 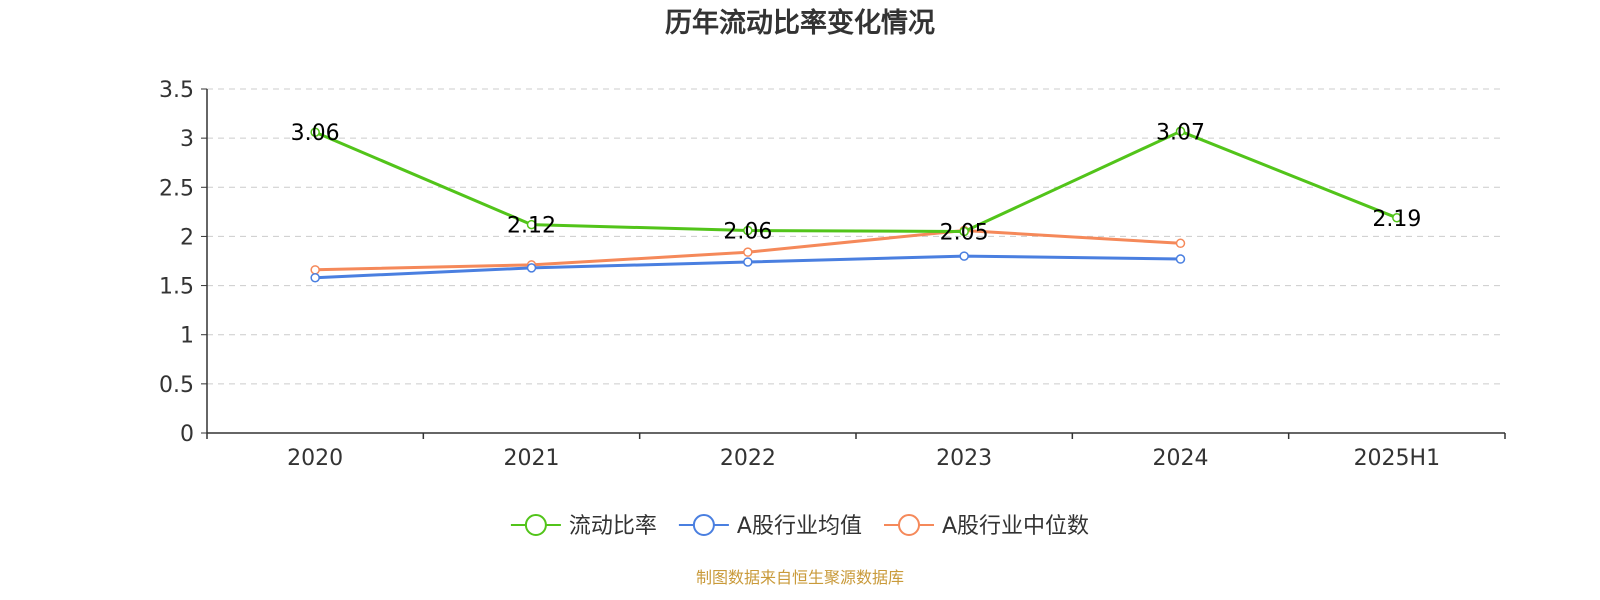 I want to click on x-tick-label: 2021, so click(x=532, y=458).